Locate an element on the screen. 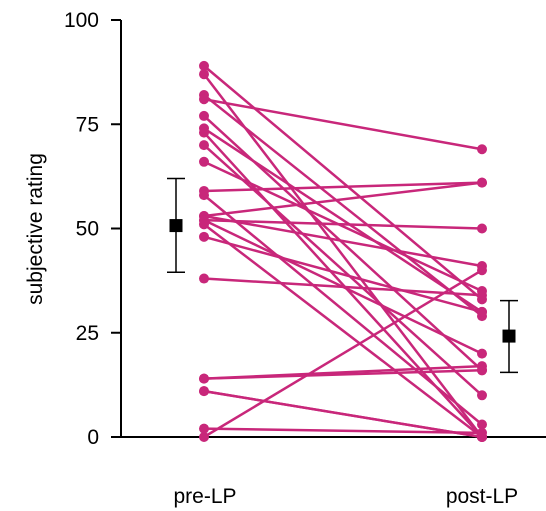 The image size is (546, 511). y-tick-label: 75 is located at coordinates (87, 124).